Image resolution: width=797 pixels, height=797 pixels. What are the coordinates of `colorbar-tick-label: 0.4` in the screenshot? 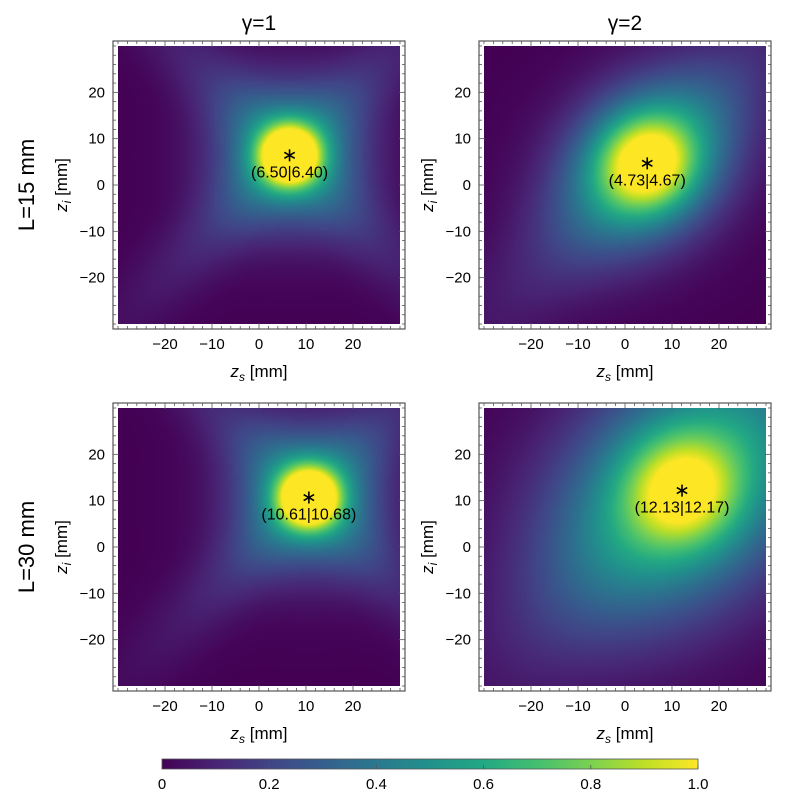 It's located at (376, 784).